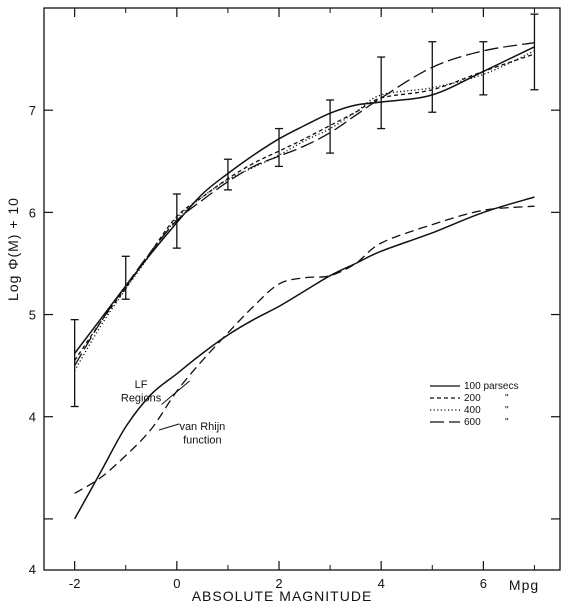 The image size is (570, 609). I want to click on y-tick-label: 5, so click(32, 315).